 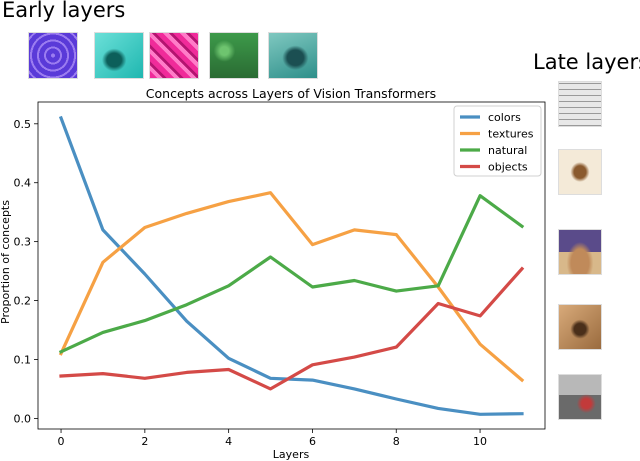 What do you see at coordinates (174, 55) in the screenshot?
I see `pink-fabric-thumbnail` at bounding box center [174, 55].